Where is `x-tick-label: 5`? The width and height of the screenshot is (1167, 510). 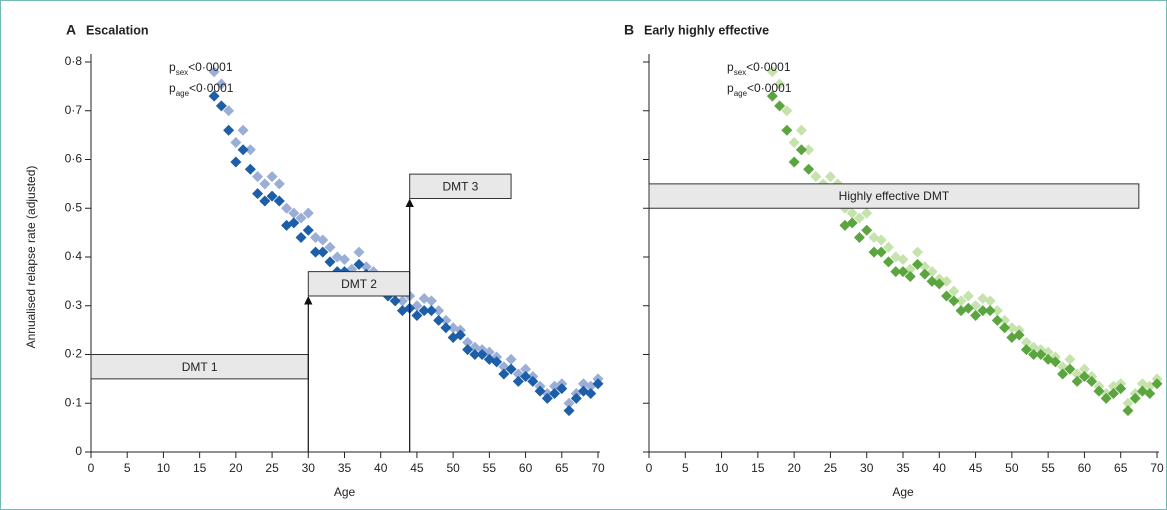
x-tick-label: 5 is located at coordinates (685, 468).